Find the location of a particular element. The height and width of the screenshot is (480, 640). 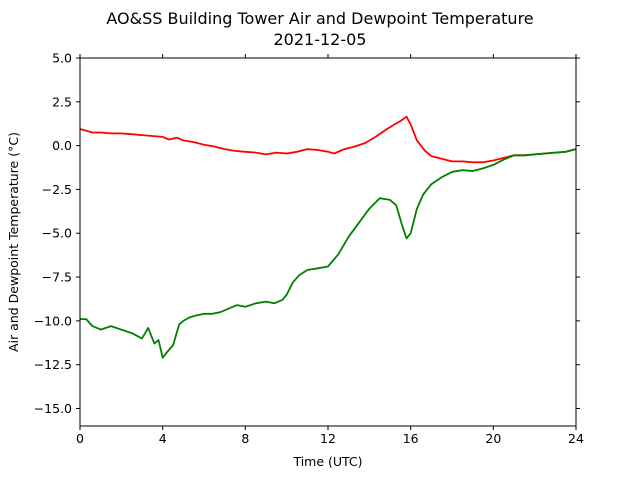

y-tick-label: −2.5 is located at coordinates (57, 189).